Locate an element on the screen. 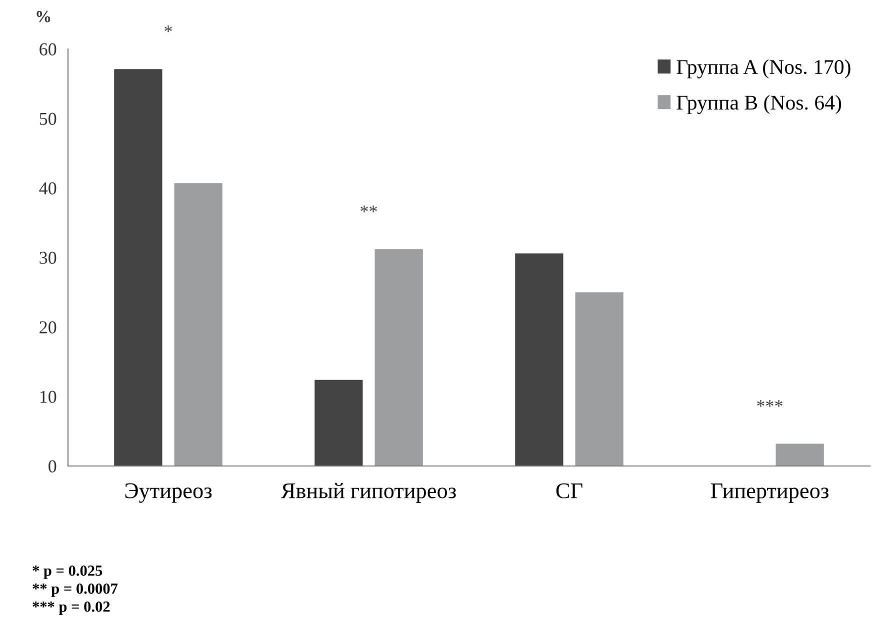 This screenshot has width=882, height=632. x-tick-label: СГ is located at coordinates (569, 490).